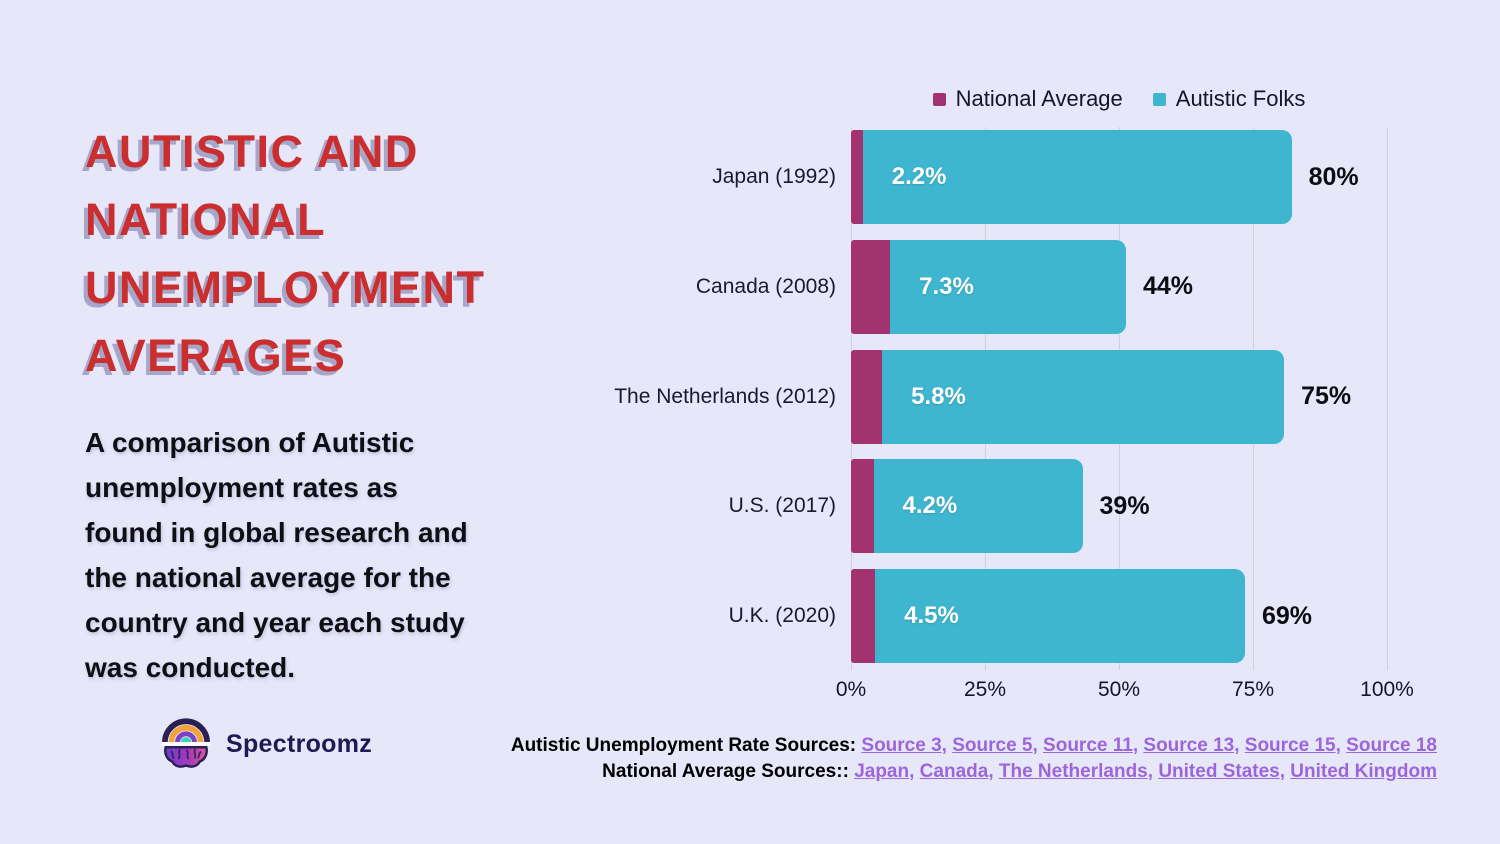 The image size is (1500, 844). I want to click on page-description-line: found in global research and, so click(276, 532).